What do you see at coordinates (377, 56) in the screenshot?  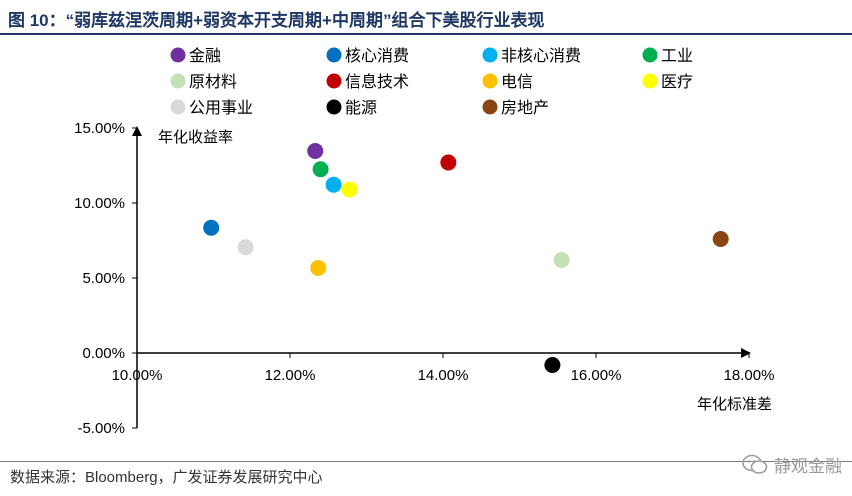 I see `legend-label: 核心消费` at bounding box center [377, 56].